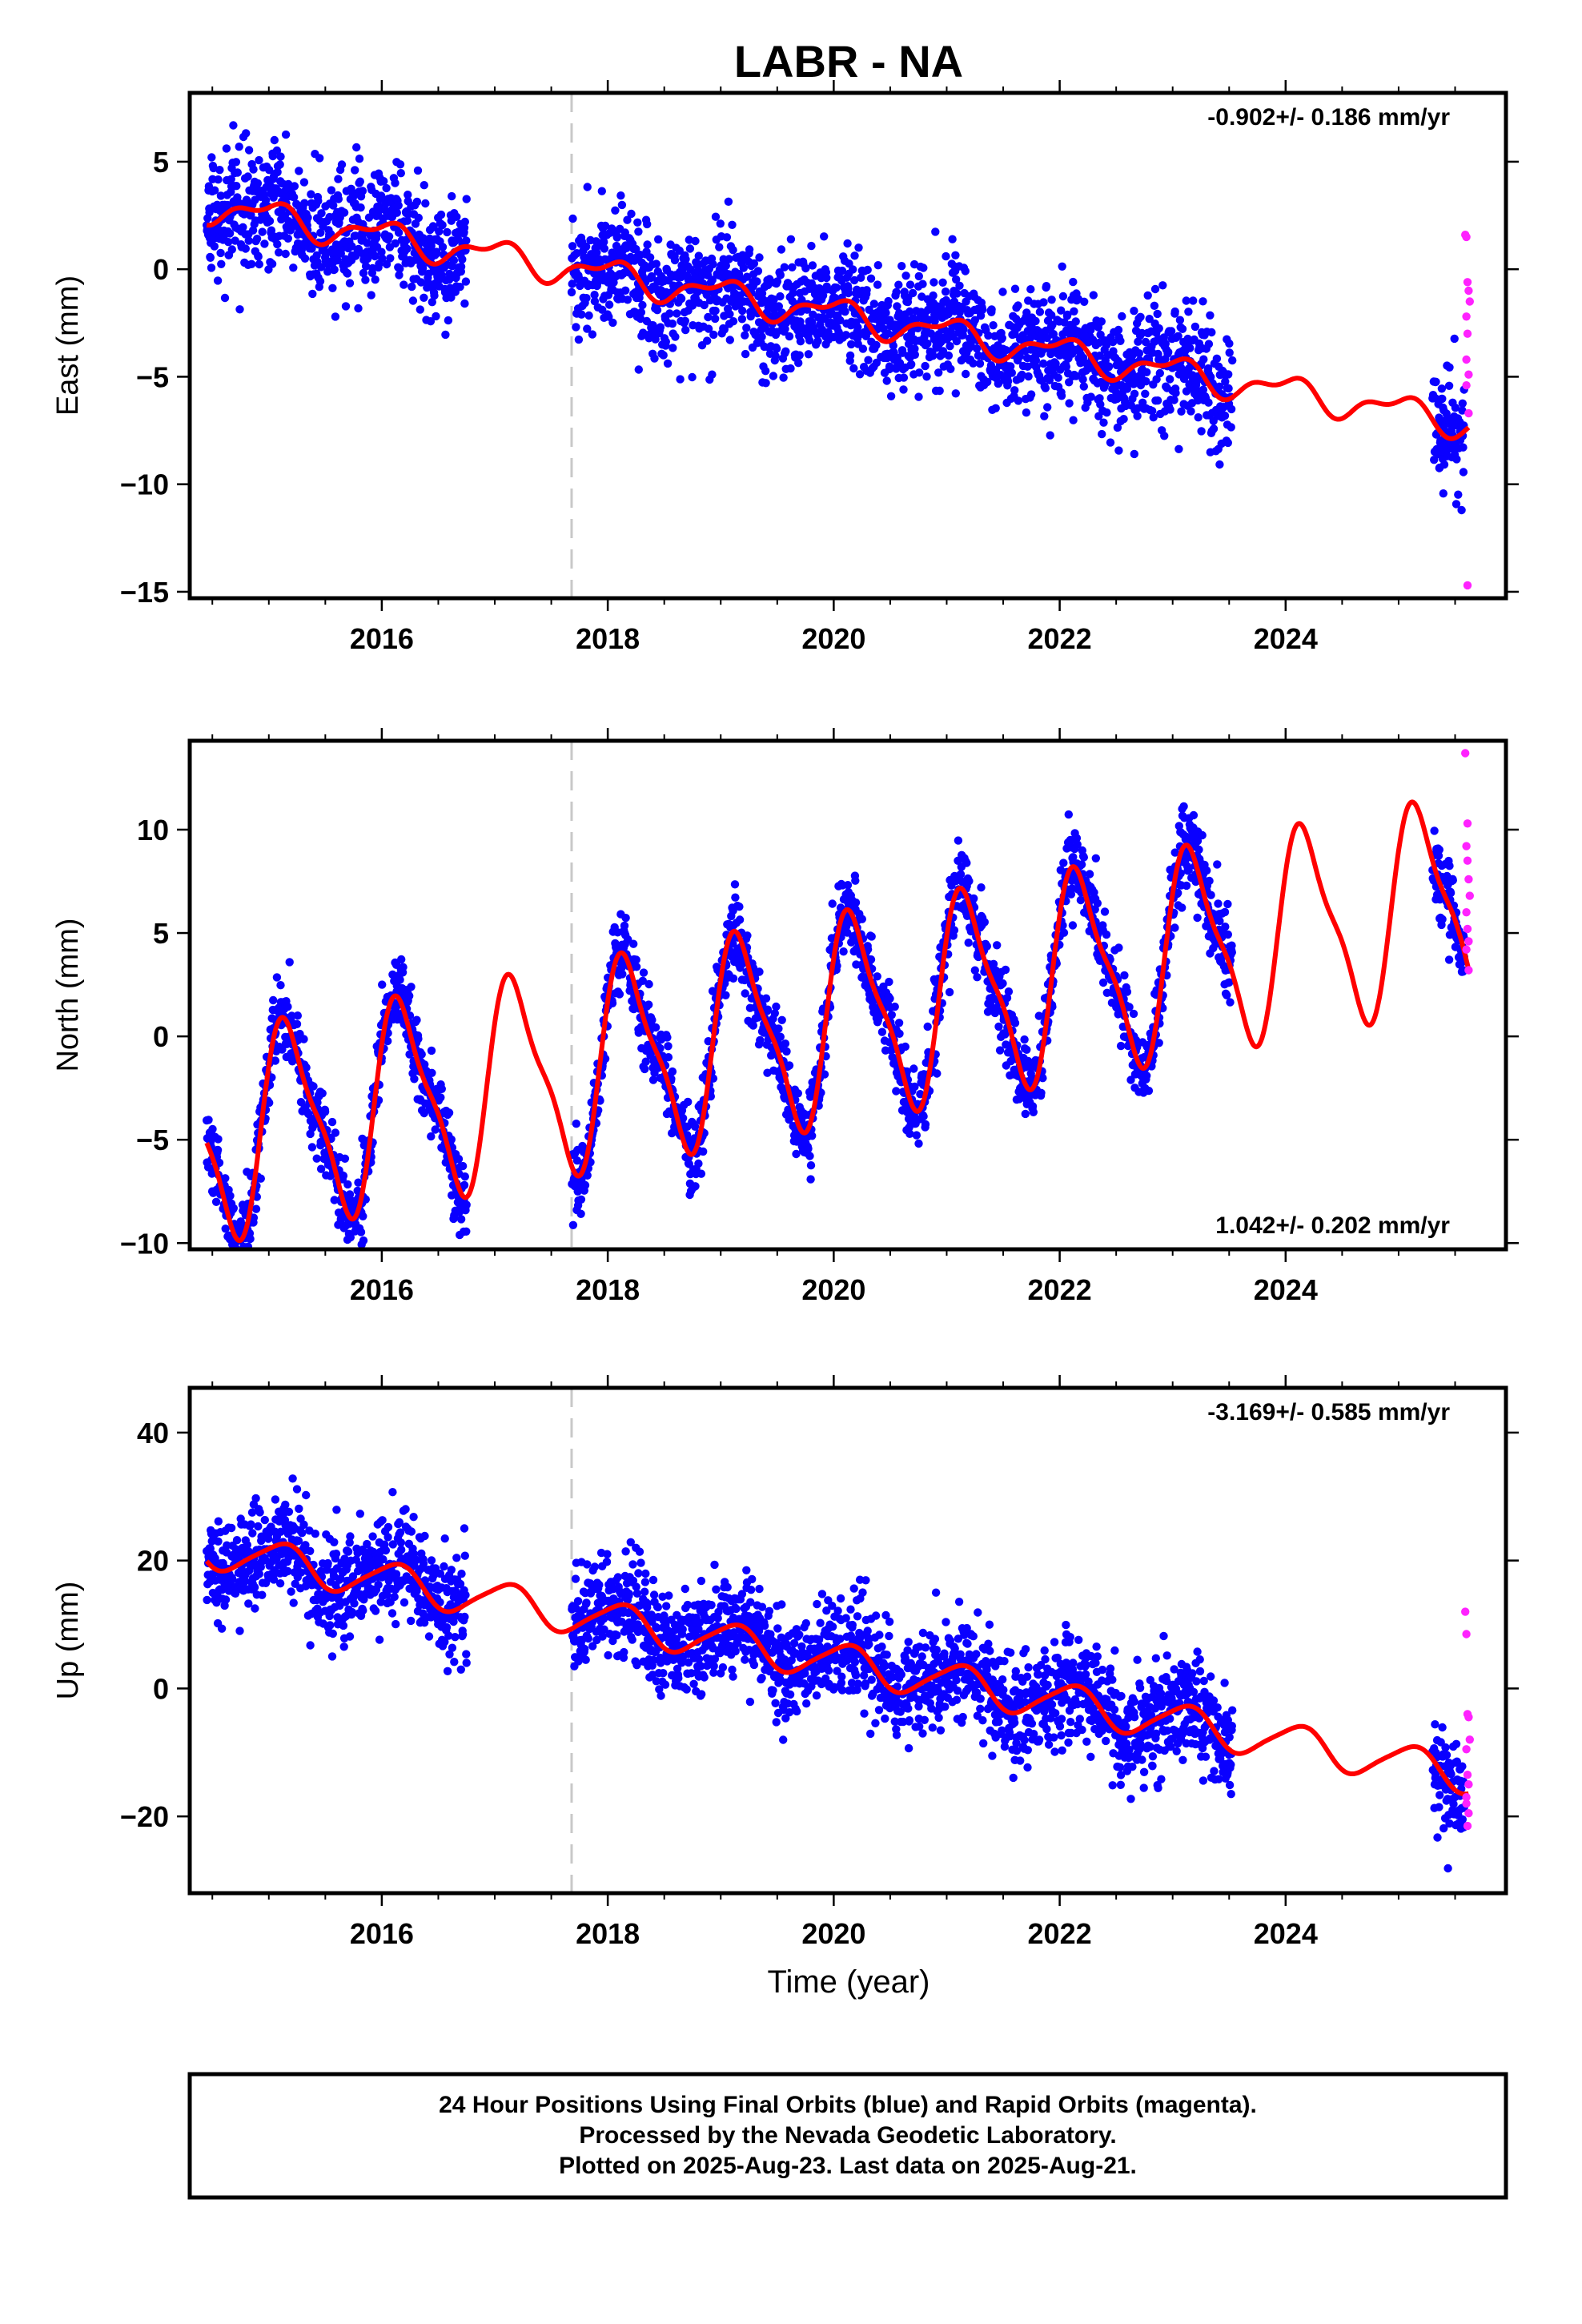  I want to click on x-tick-label-east: 2018, so click(608, 638).